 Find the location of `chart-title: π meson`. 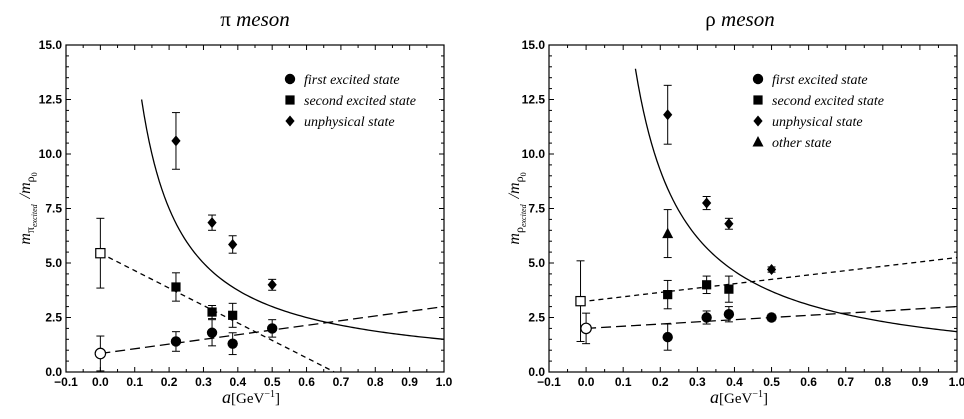

chart-title: π meson is located at coordinates (255, 19).